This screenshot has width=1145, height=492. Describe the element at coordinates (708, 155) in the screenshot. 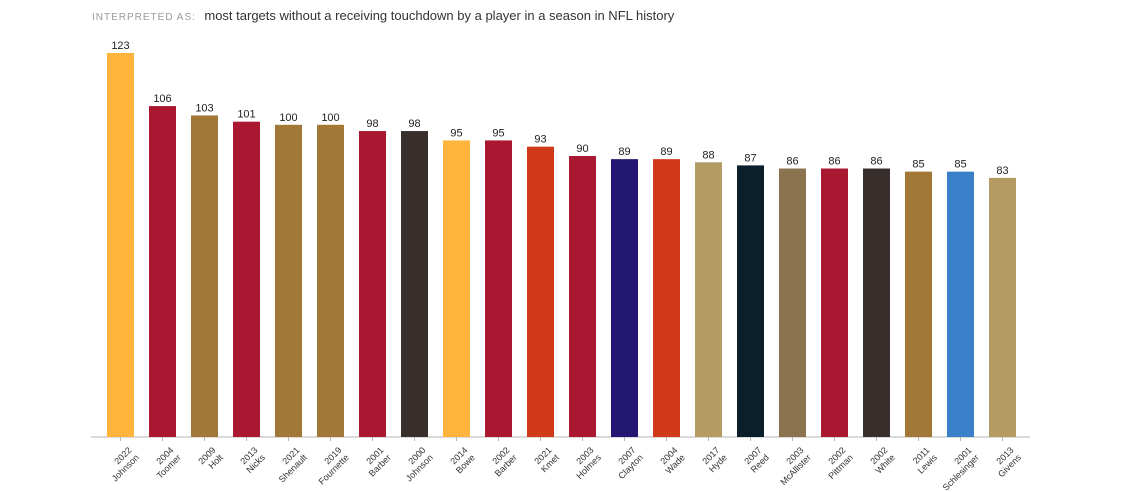

I see `bar-value-label: 88` at that location.